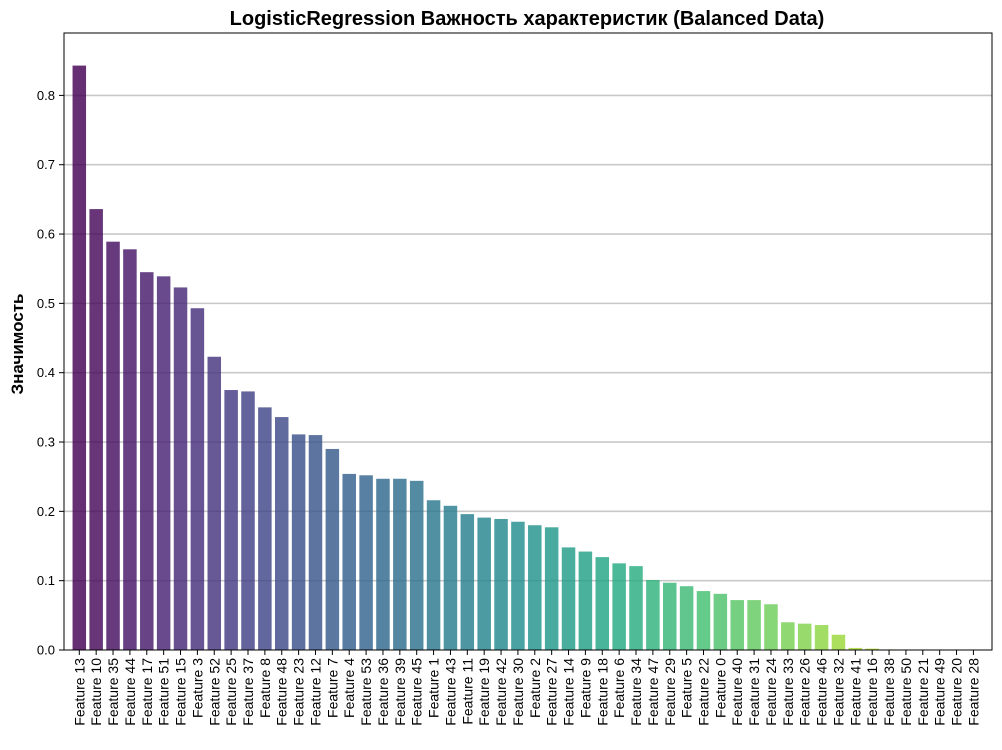 The height and width of the screenshot is (750, 1002). What do you see at coordinates (130, 692) in the screenshot?
I see `x-tick-label: Feature 44` at bounding box center [130, 692].